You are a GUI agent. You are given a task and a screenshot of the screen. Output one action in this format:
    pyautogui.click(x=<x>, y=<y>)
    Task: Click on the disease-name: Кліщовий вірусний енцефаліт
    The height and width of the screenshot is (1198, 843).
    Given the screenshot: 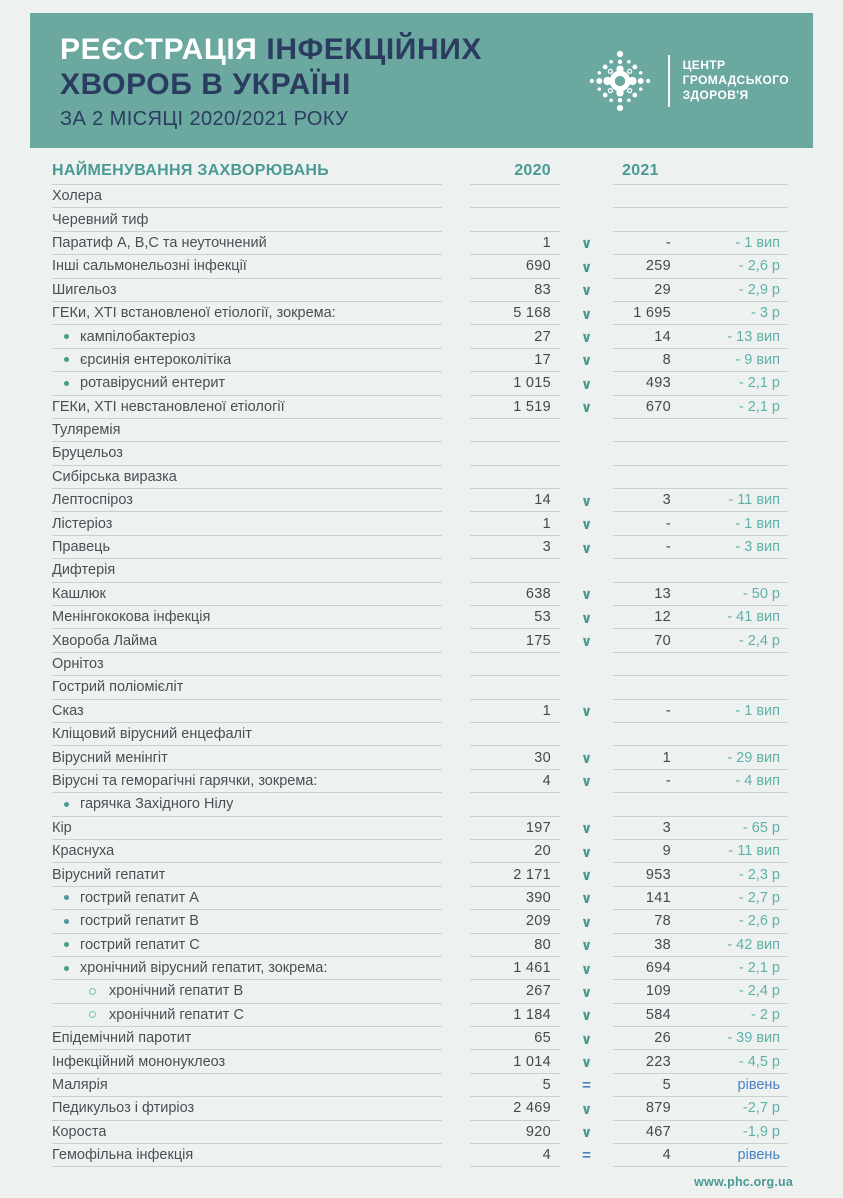 What is the action you would take?
    pyautogui.click(x=152, y=734)
    